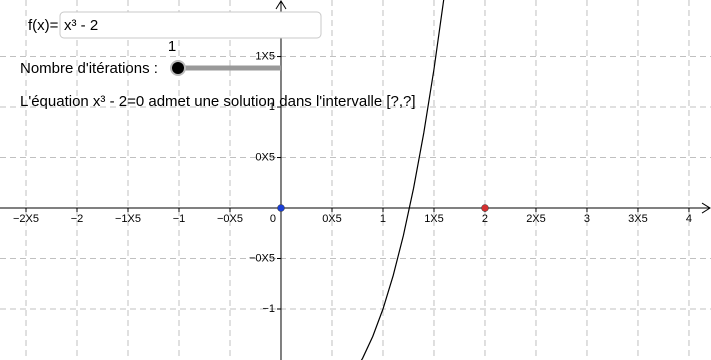  What do you see at coordinates (190, 25) in the screenshot?
I see `input-box` at bounding box center [190, 25].